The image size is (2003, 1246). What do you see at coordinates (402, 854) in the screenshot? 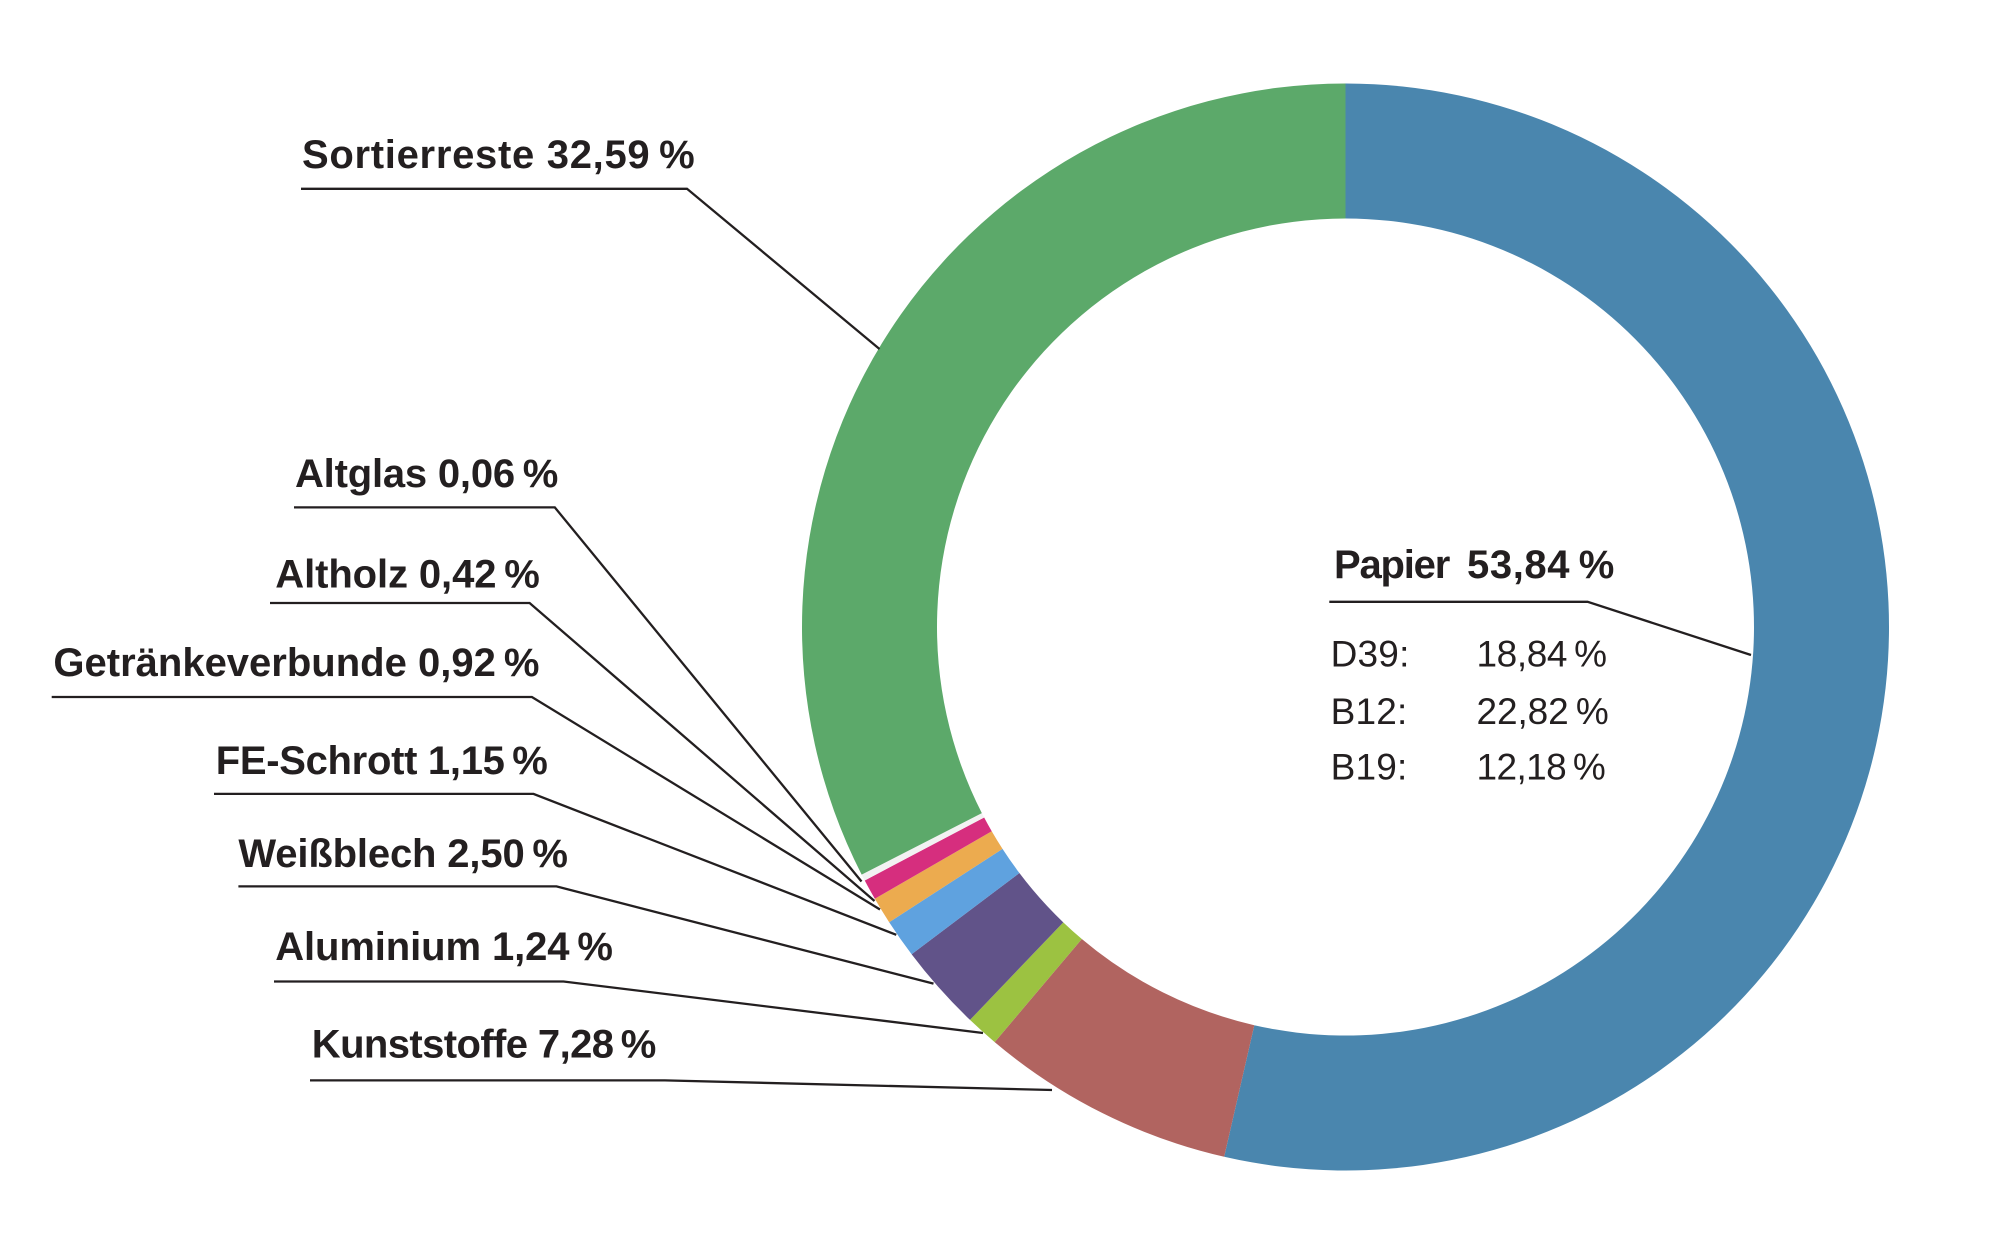
I see `svg-text: Weißblech 2,50 %` at bounding box center [402, 854].